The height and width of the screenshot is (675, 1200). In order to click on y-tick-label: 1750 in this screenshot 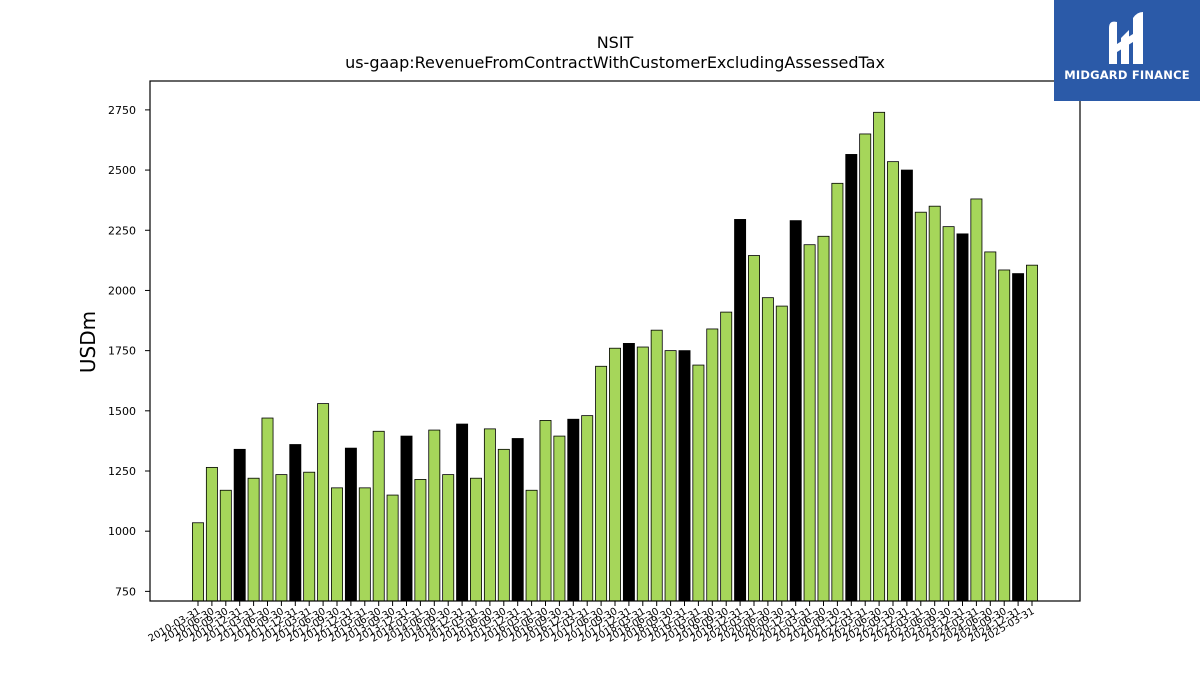, I will do `click(122, 351)`.